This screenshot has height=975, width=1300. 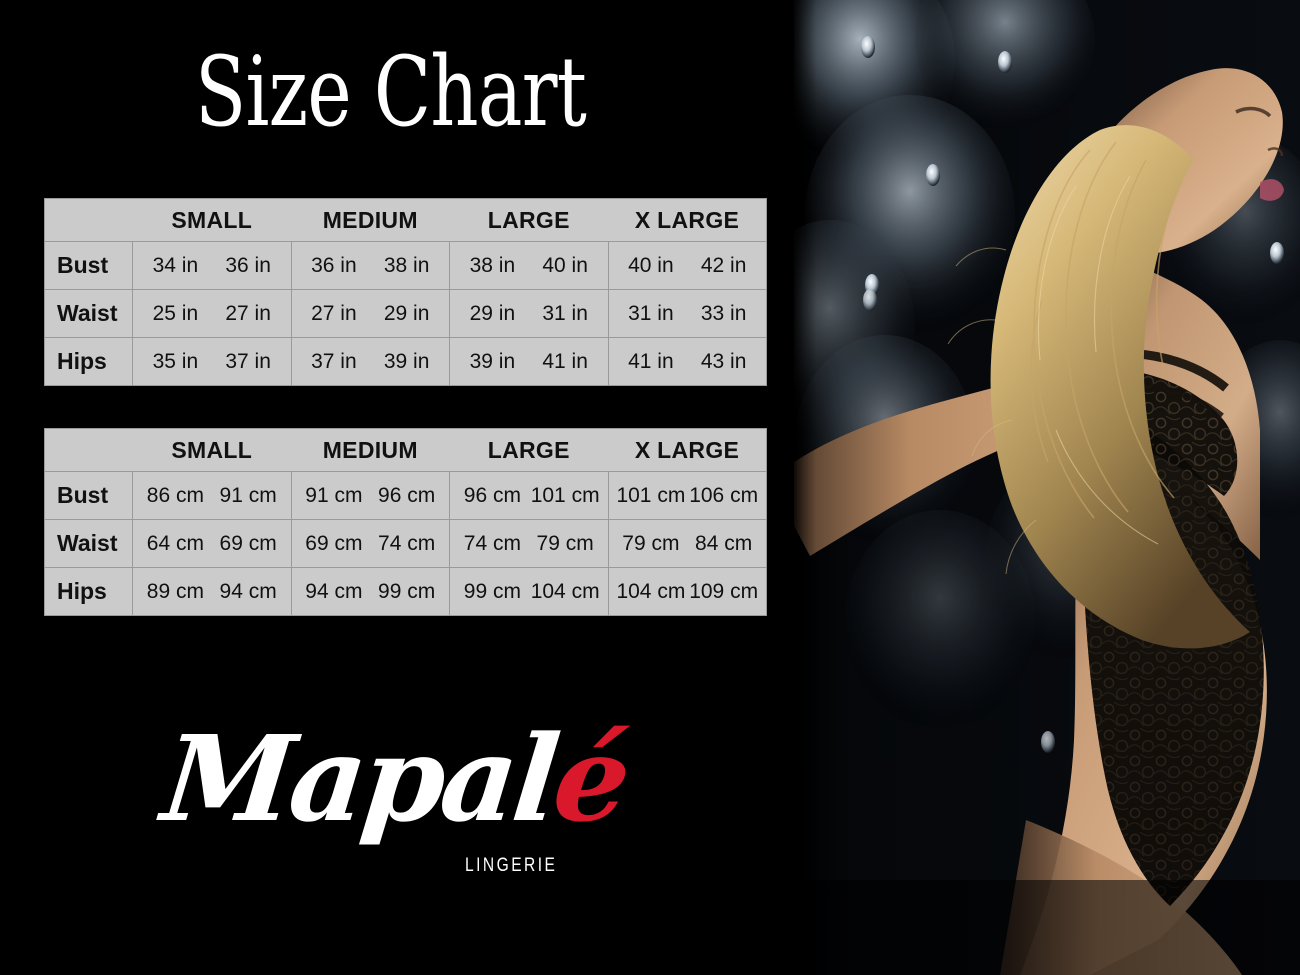 I want to click on cell-hips-large-min: 99 cm, so click(x=489, y=591).